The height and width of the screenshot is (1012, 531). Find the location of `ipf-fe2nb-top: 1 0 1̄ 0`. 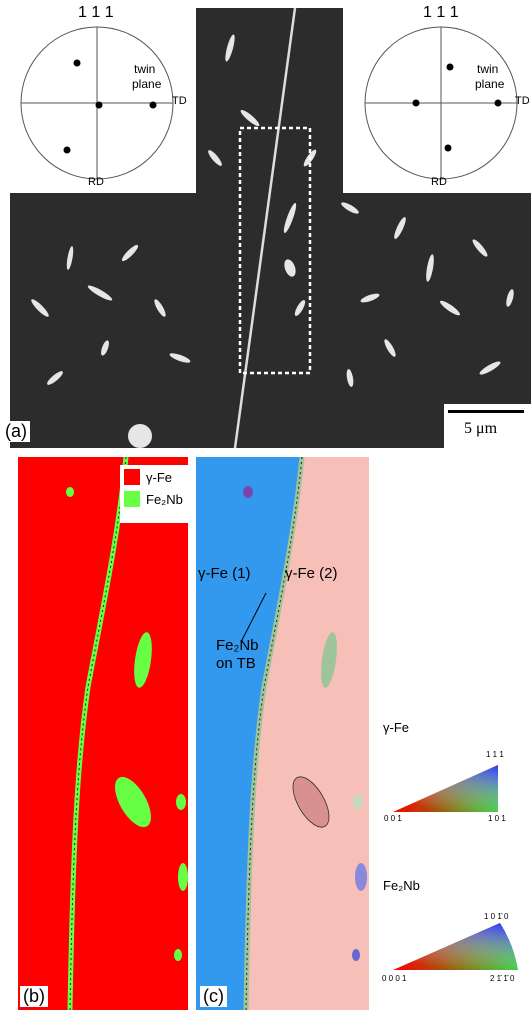

ipf-fe2nb-top: 1 0 1̄ 0 is located at coordinates (496, 916).